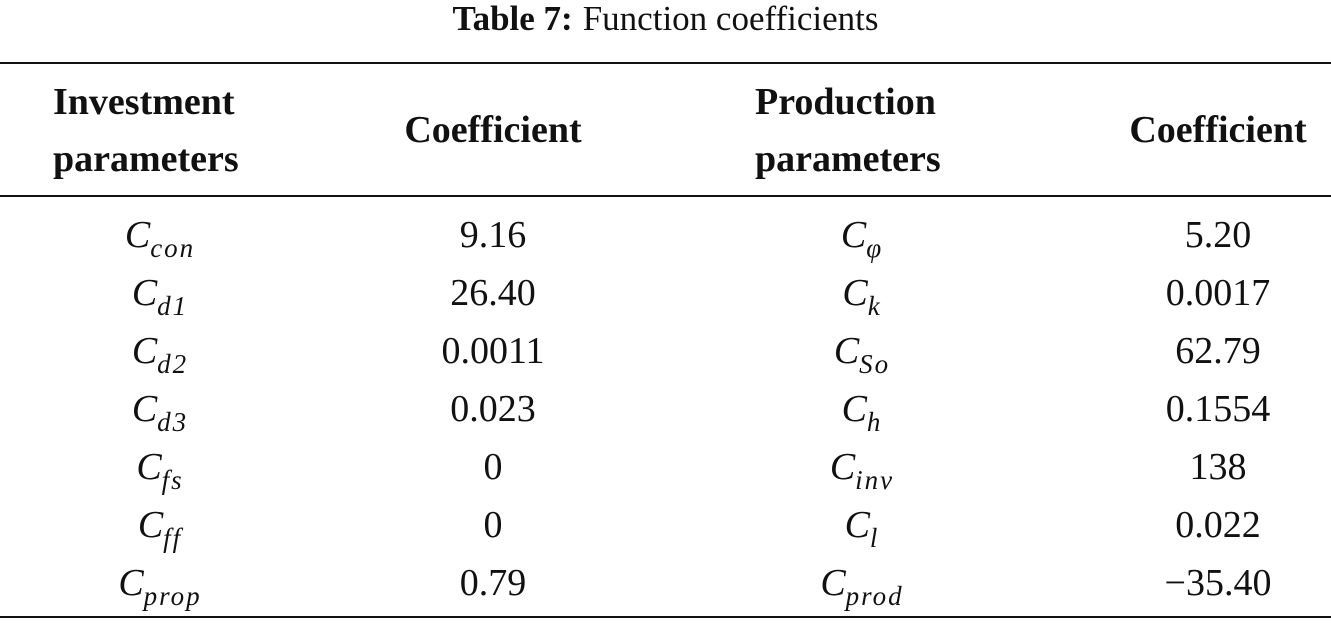 The width and height of the screenshot is (1331, 625). I want to click on symbol: Ck, so click(861, 296).